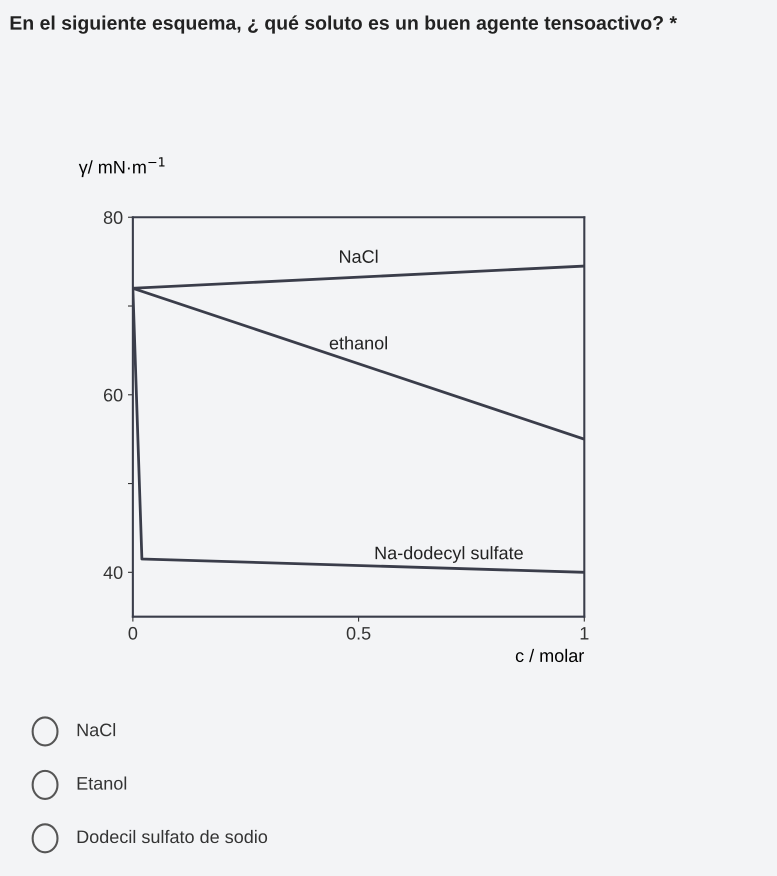  I want to click on y-tick-label: 40, so click(112, 573).